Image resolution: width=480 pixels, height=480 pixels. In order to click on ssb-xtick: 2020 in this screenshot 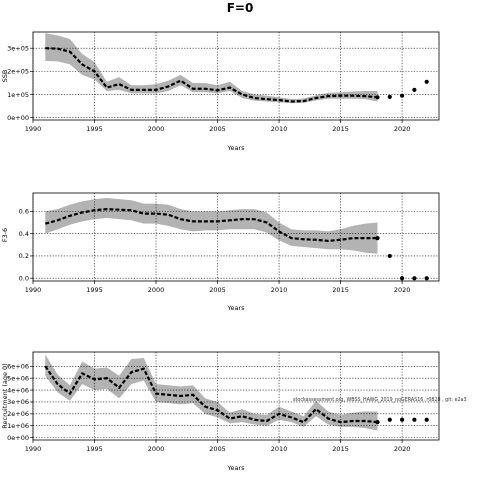, I will do `click(402, 126)`.